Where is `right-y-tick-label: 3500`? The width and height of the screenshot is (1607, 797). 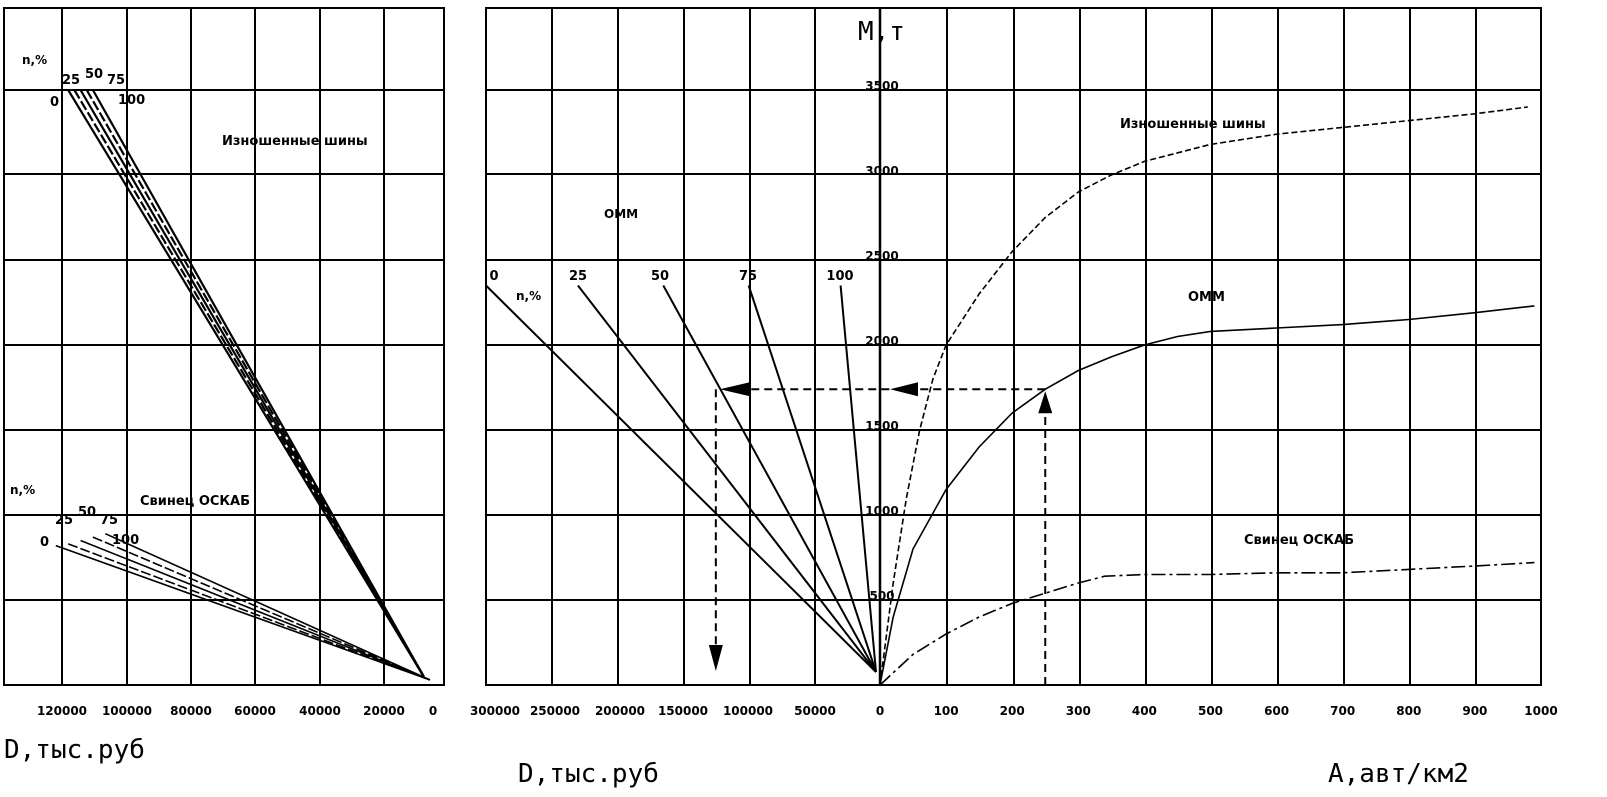
right-y-tick-label: 3500 is located at coordinates (881, 86).